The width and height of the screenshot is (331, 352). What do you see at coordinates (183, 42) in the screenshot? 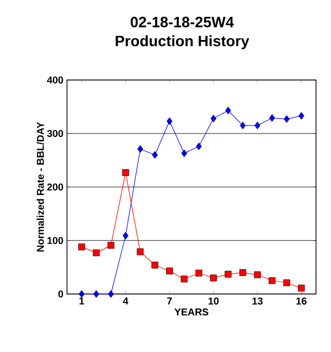
I see `chart-subtitle: Production History` at bounding box center [183, 42].